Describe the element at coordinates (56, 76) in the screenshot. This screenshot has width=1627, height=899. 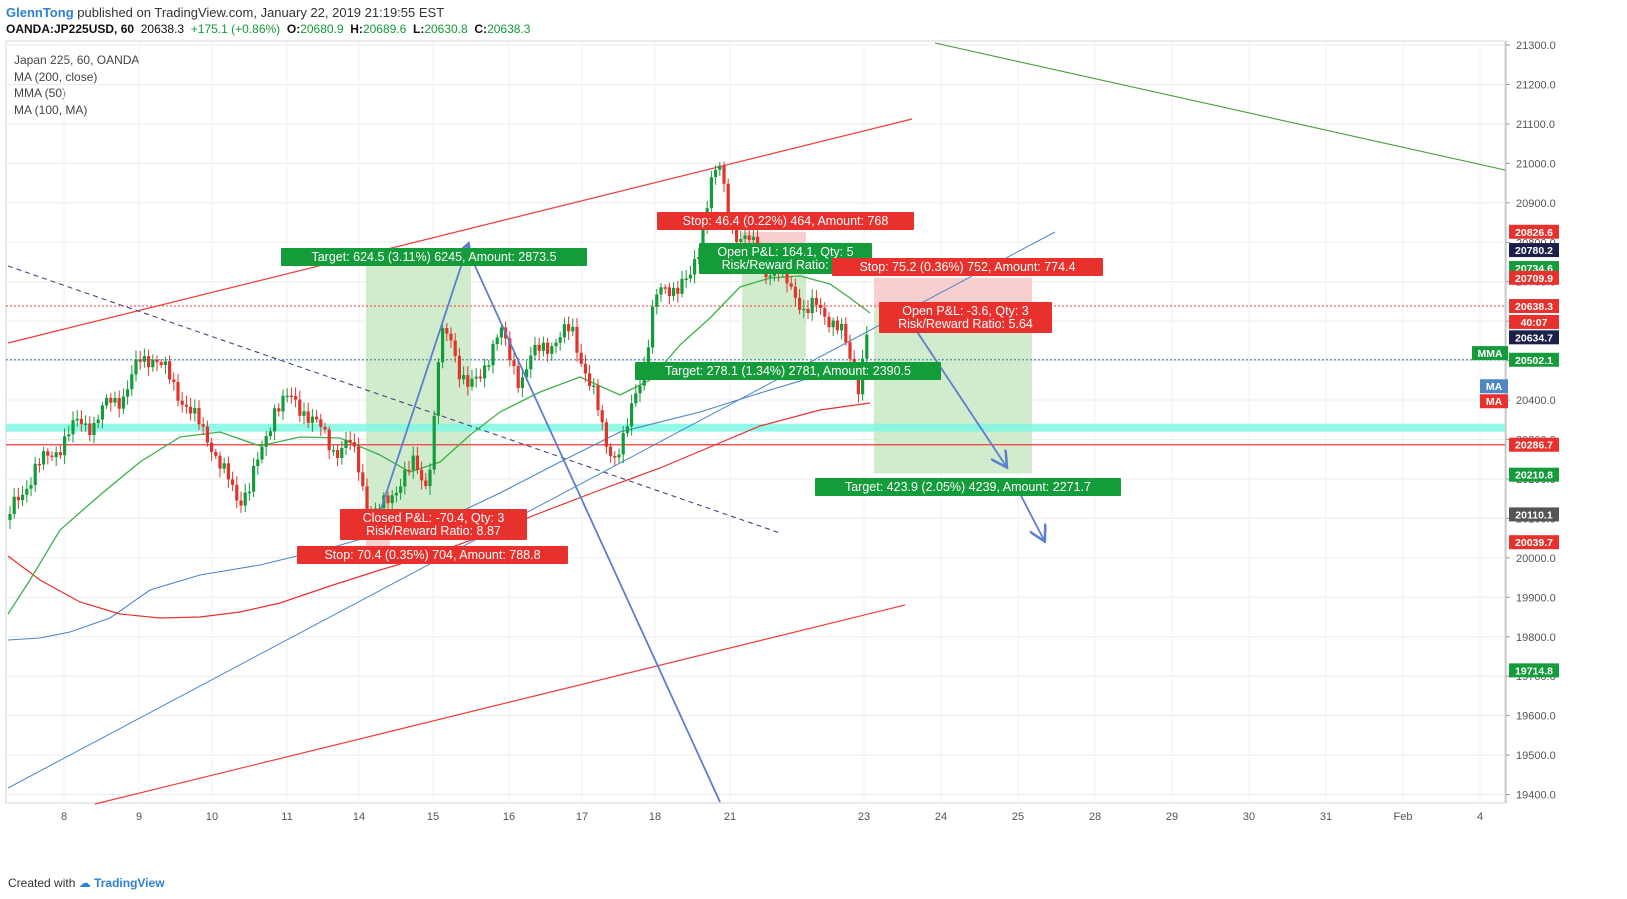
I see `legend-ma200: MA (200, close)` at that location.